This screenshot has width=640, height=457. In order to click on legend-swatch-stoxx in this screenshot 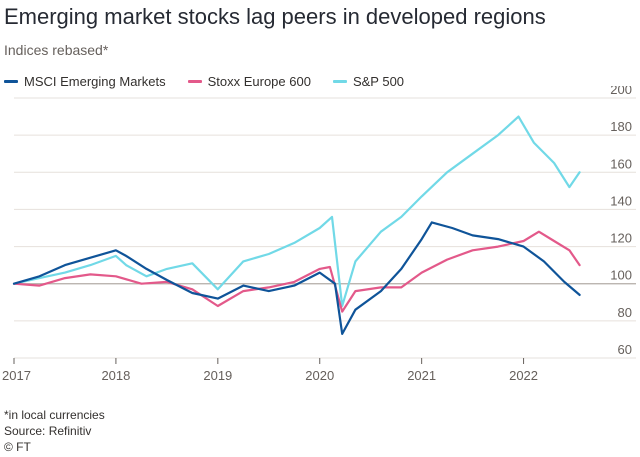, I will do `click(194, 81)`.